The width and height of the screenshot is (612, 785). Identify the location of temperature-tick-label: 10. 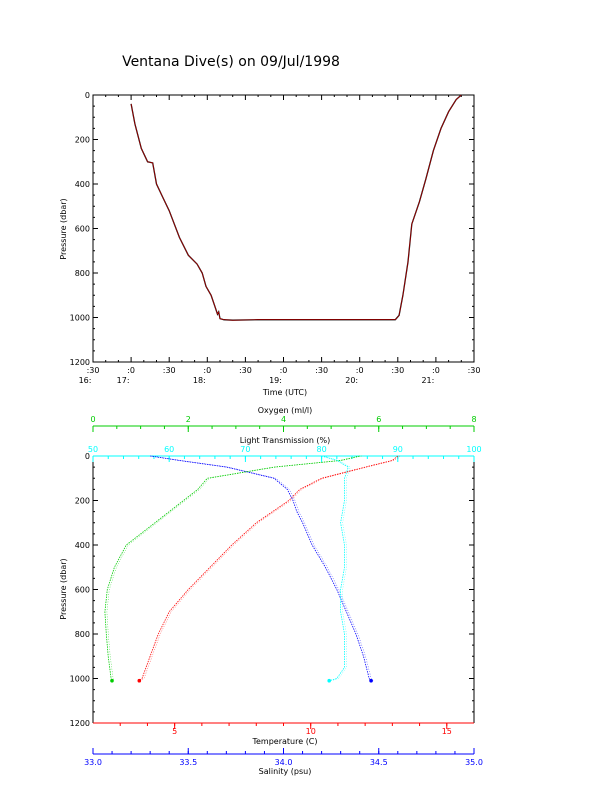
(311, 731).